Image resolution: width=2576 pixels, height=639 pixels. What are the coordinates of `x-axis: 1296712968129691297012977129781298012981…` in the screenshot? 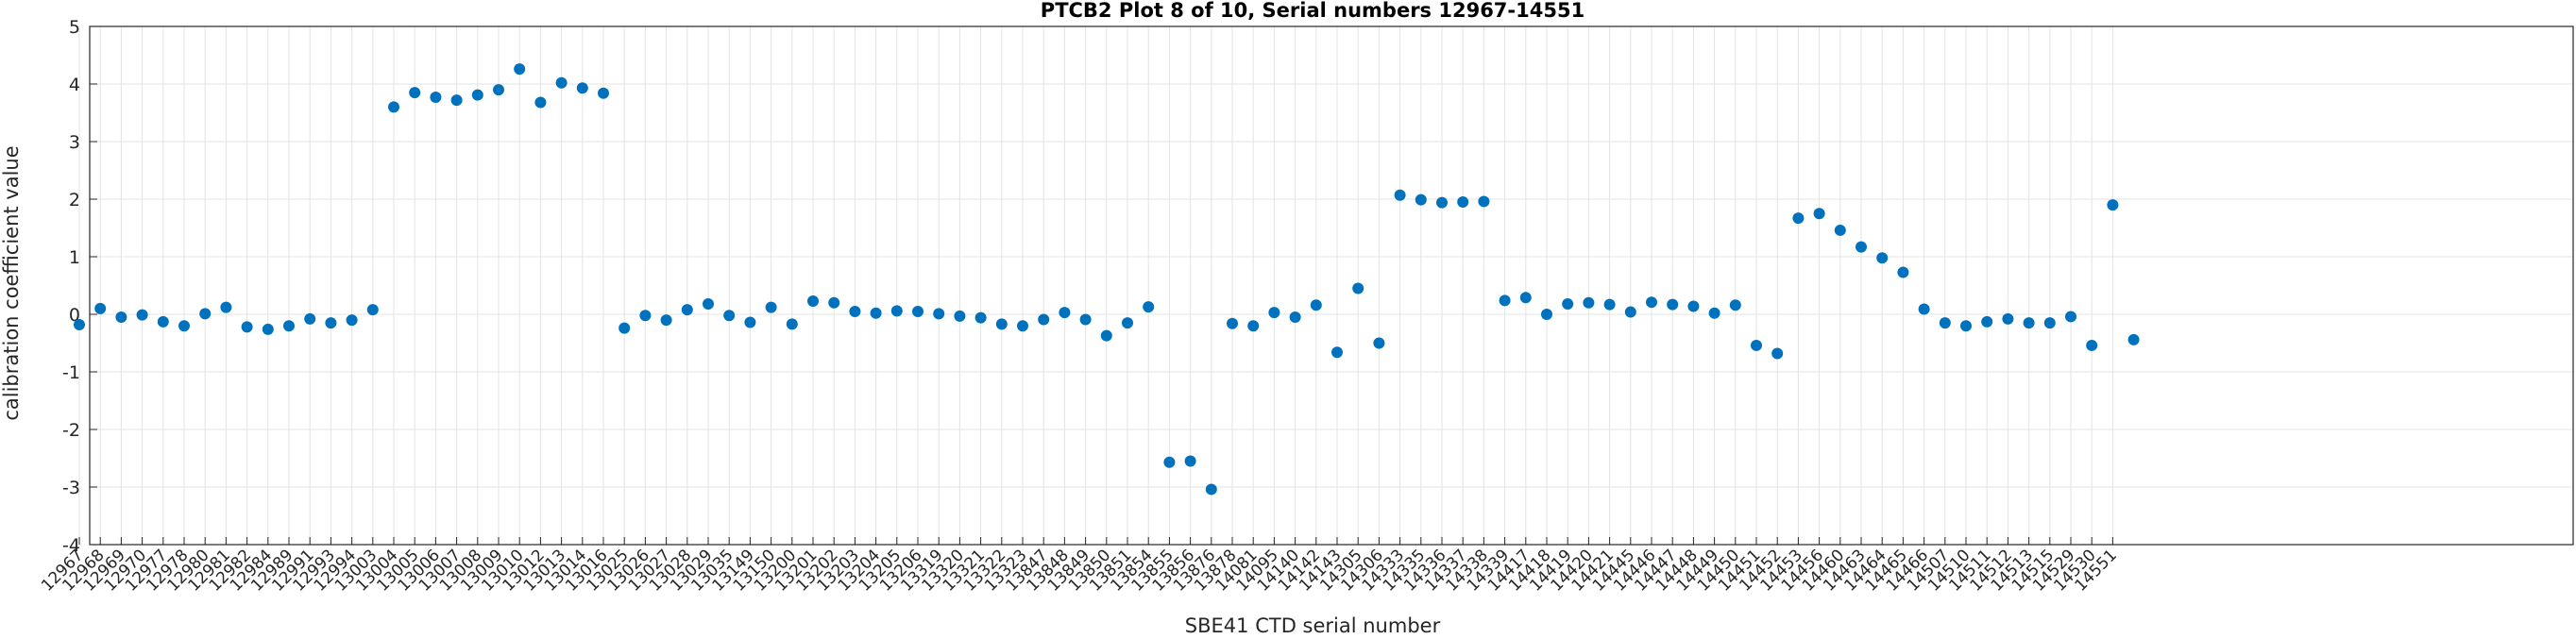 It's located at (1079, 566).